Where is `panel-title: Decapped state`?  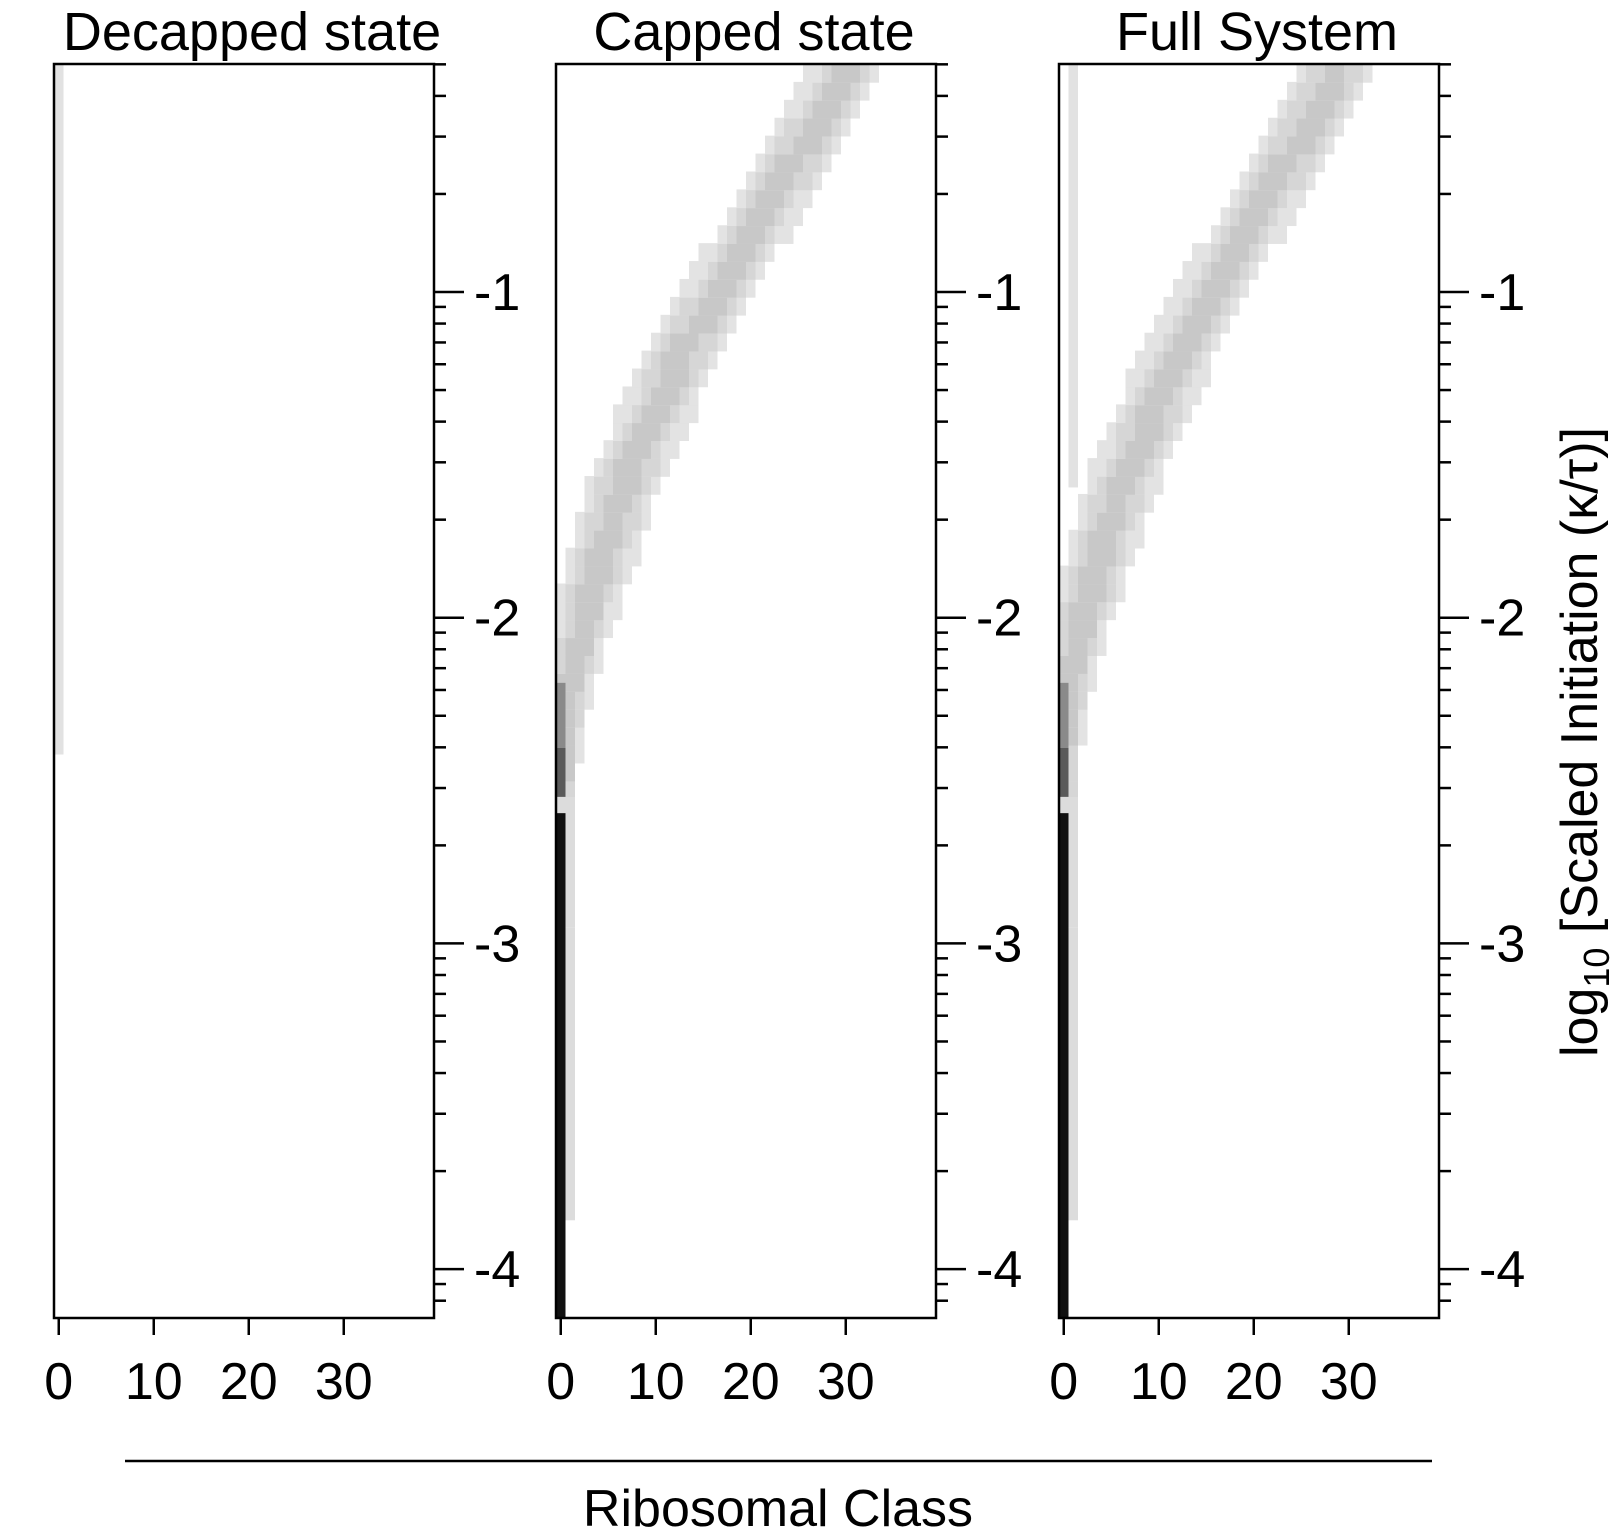 panel-title: Decapped state is located at coordinates (252, 32).